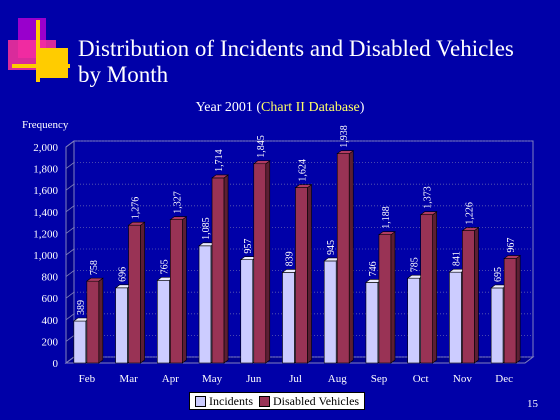 The height and width of the screenshot is (420, 560). What do you see at coordinates (303, 170) in the screenshot?
I see `data-label: 1,624` at bounding box center [303, 170].